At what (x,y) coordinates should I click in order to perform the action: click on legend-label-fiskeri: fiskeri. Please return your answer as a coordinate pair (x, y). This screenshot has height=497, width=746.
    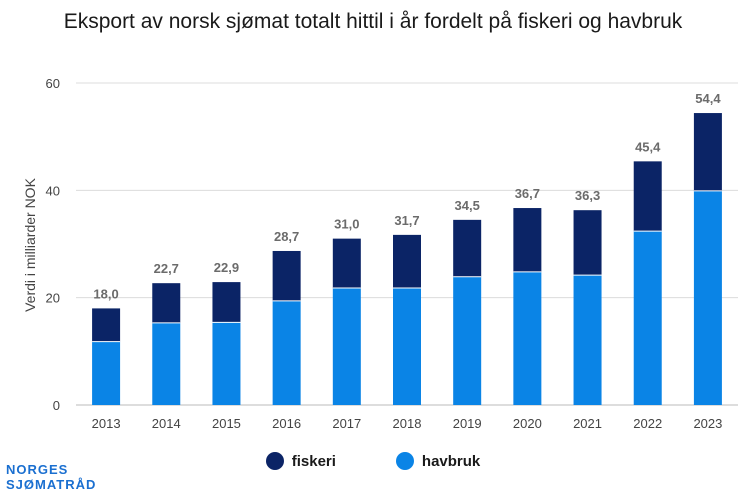
    Looking at the image, I should click on (313, 461).